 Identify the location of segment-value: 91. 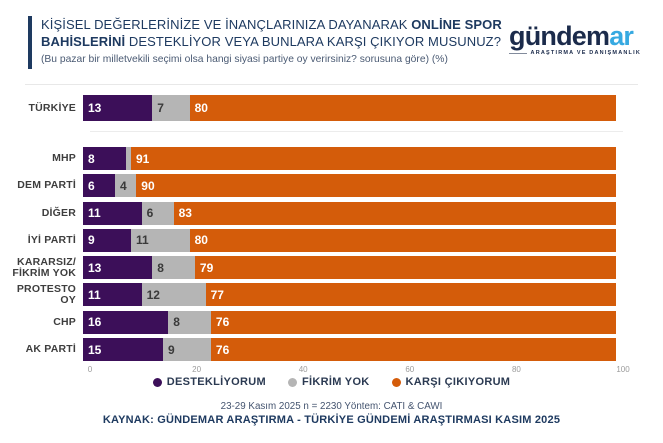
(142, 158).